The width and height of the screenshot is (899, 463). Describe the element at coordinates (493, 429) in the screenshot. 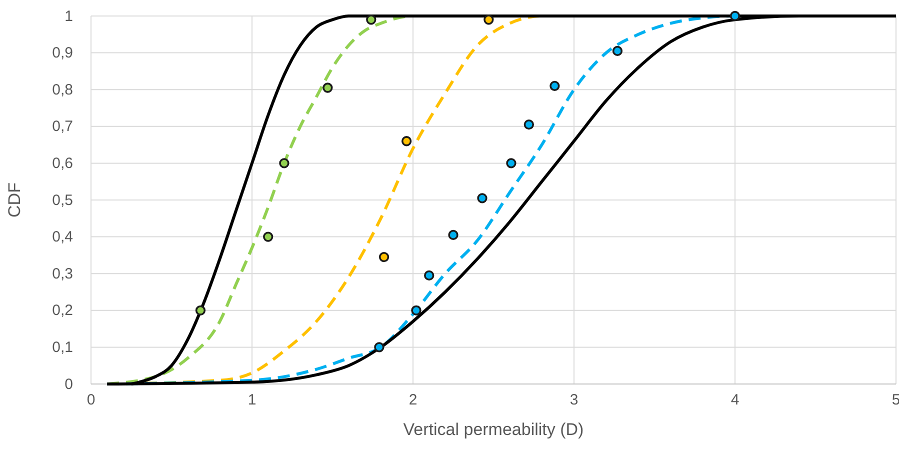

I see `x-axis-title: Vertical permeability (D)` at that location.